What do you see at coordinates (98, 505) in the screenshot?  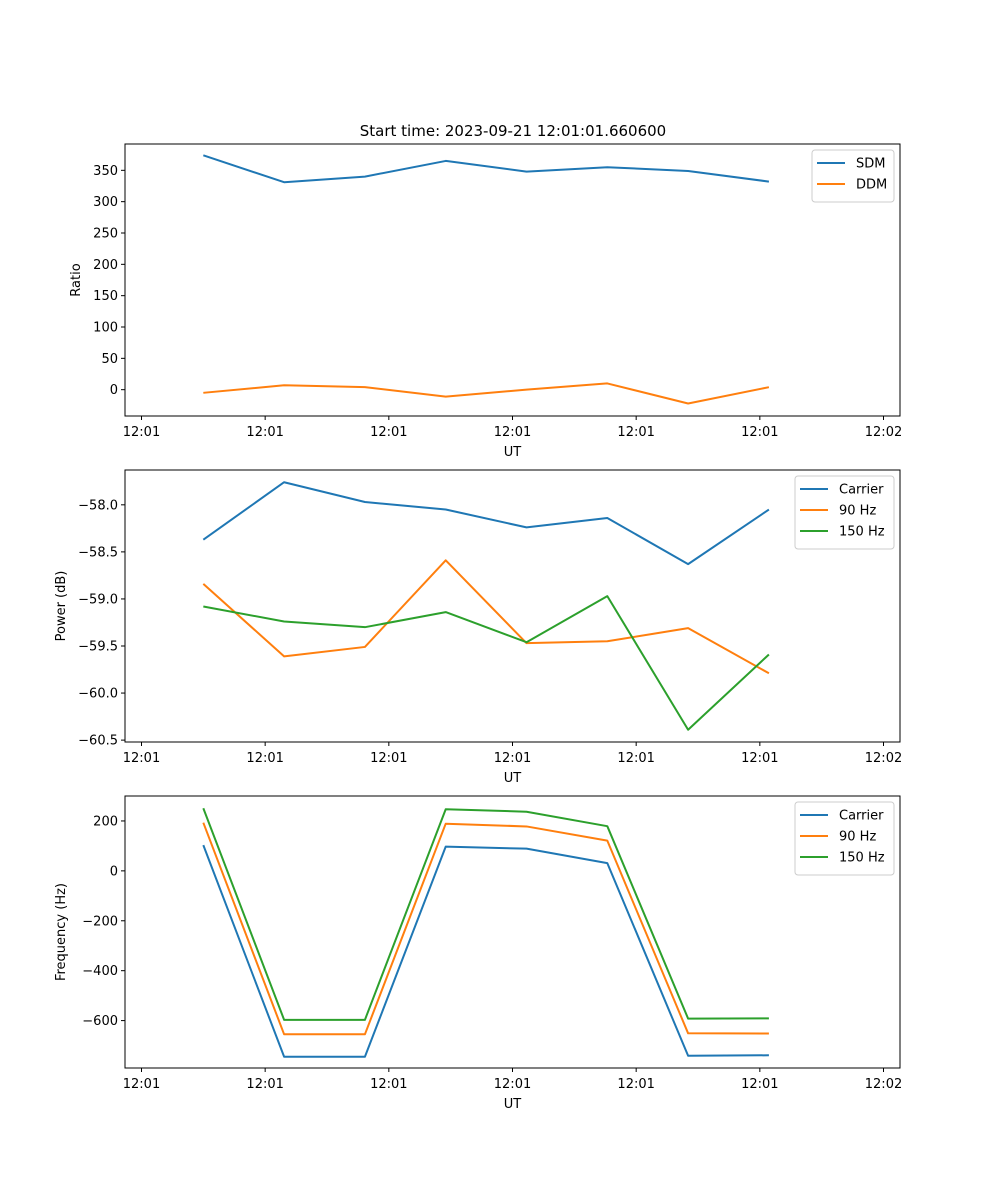 I see `y-tick-label: −58.0` at bounding box center [98, 505].